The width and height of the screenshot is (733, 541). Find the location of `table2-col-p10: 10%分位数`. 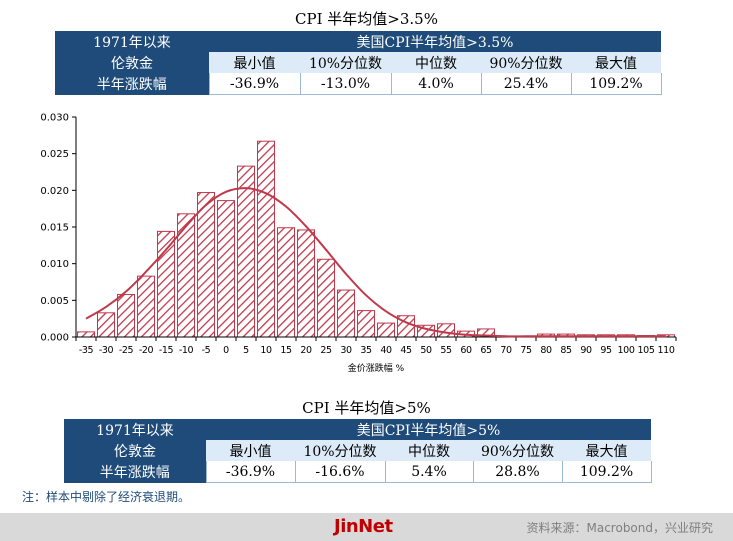

table2-col-p10: 10%分位数 is located at coordinates (340, 450).